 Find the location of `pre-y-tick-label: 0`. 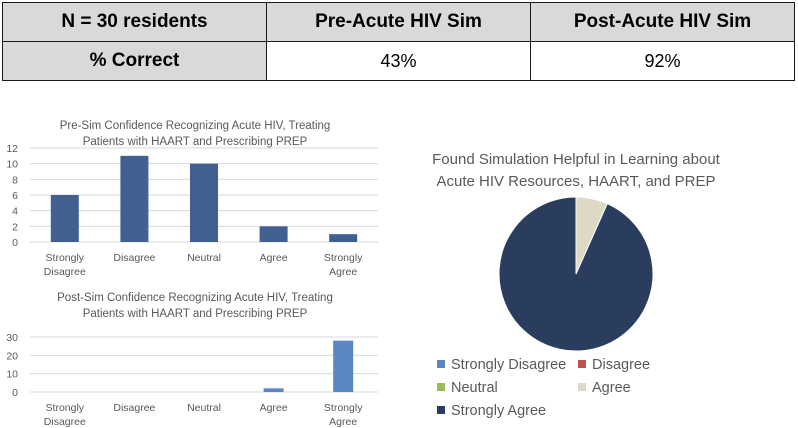

pre-y-tick-label: 0 is located at coordinates (15, 243).